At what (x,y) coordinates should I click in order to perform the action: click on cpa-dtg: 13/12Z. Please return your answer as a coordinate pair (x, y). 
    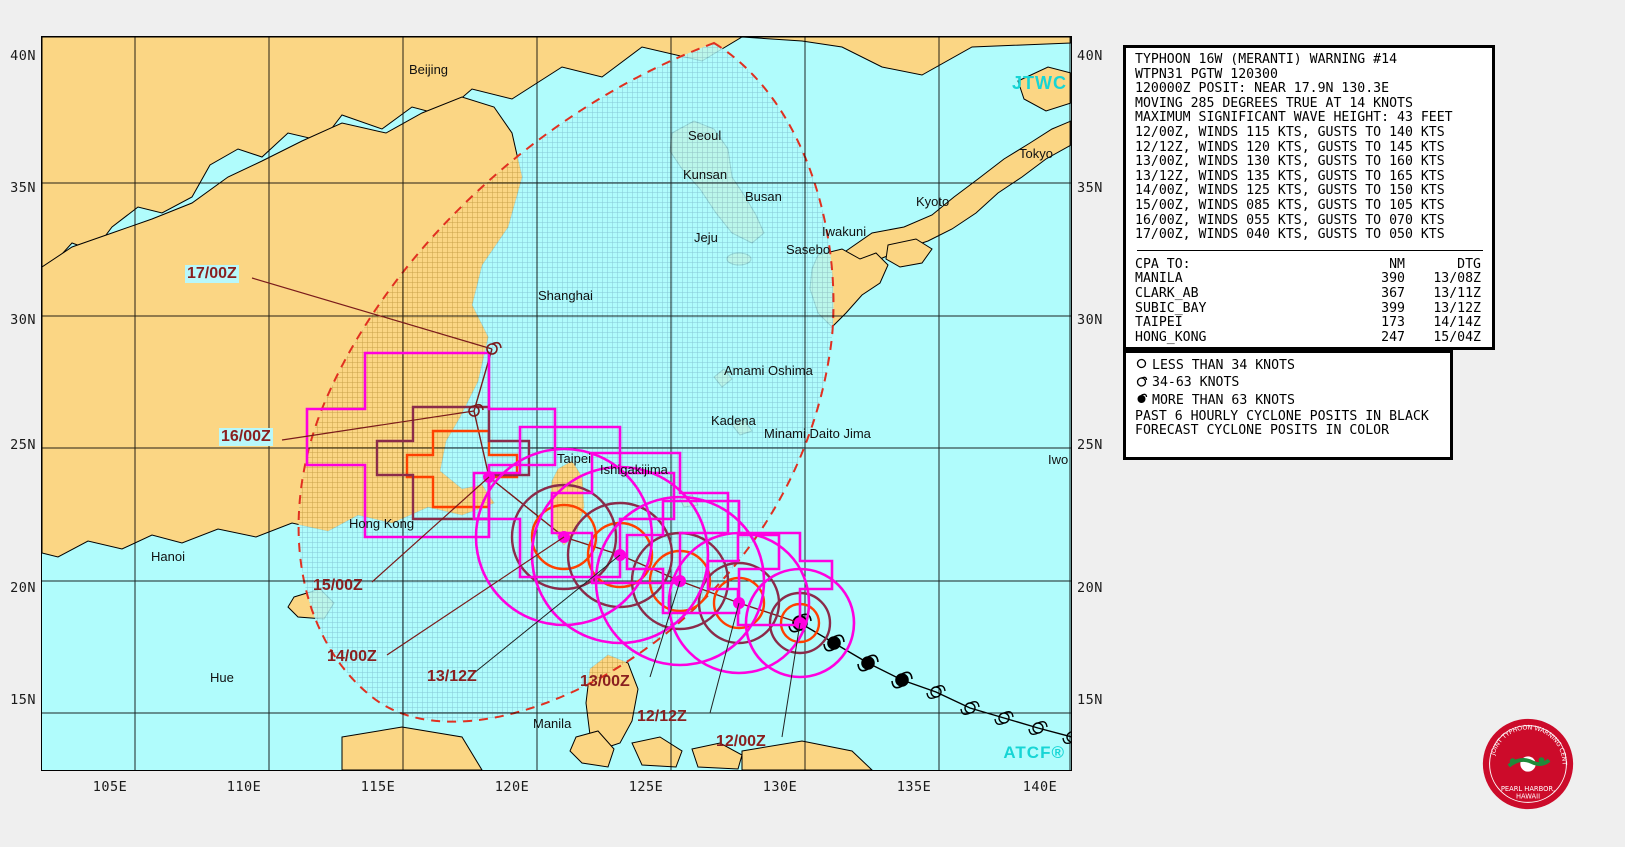
    Looking at the image, I should click on (1457, 308).